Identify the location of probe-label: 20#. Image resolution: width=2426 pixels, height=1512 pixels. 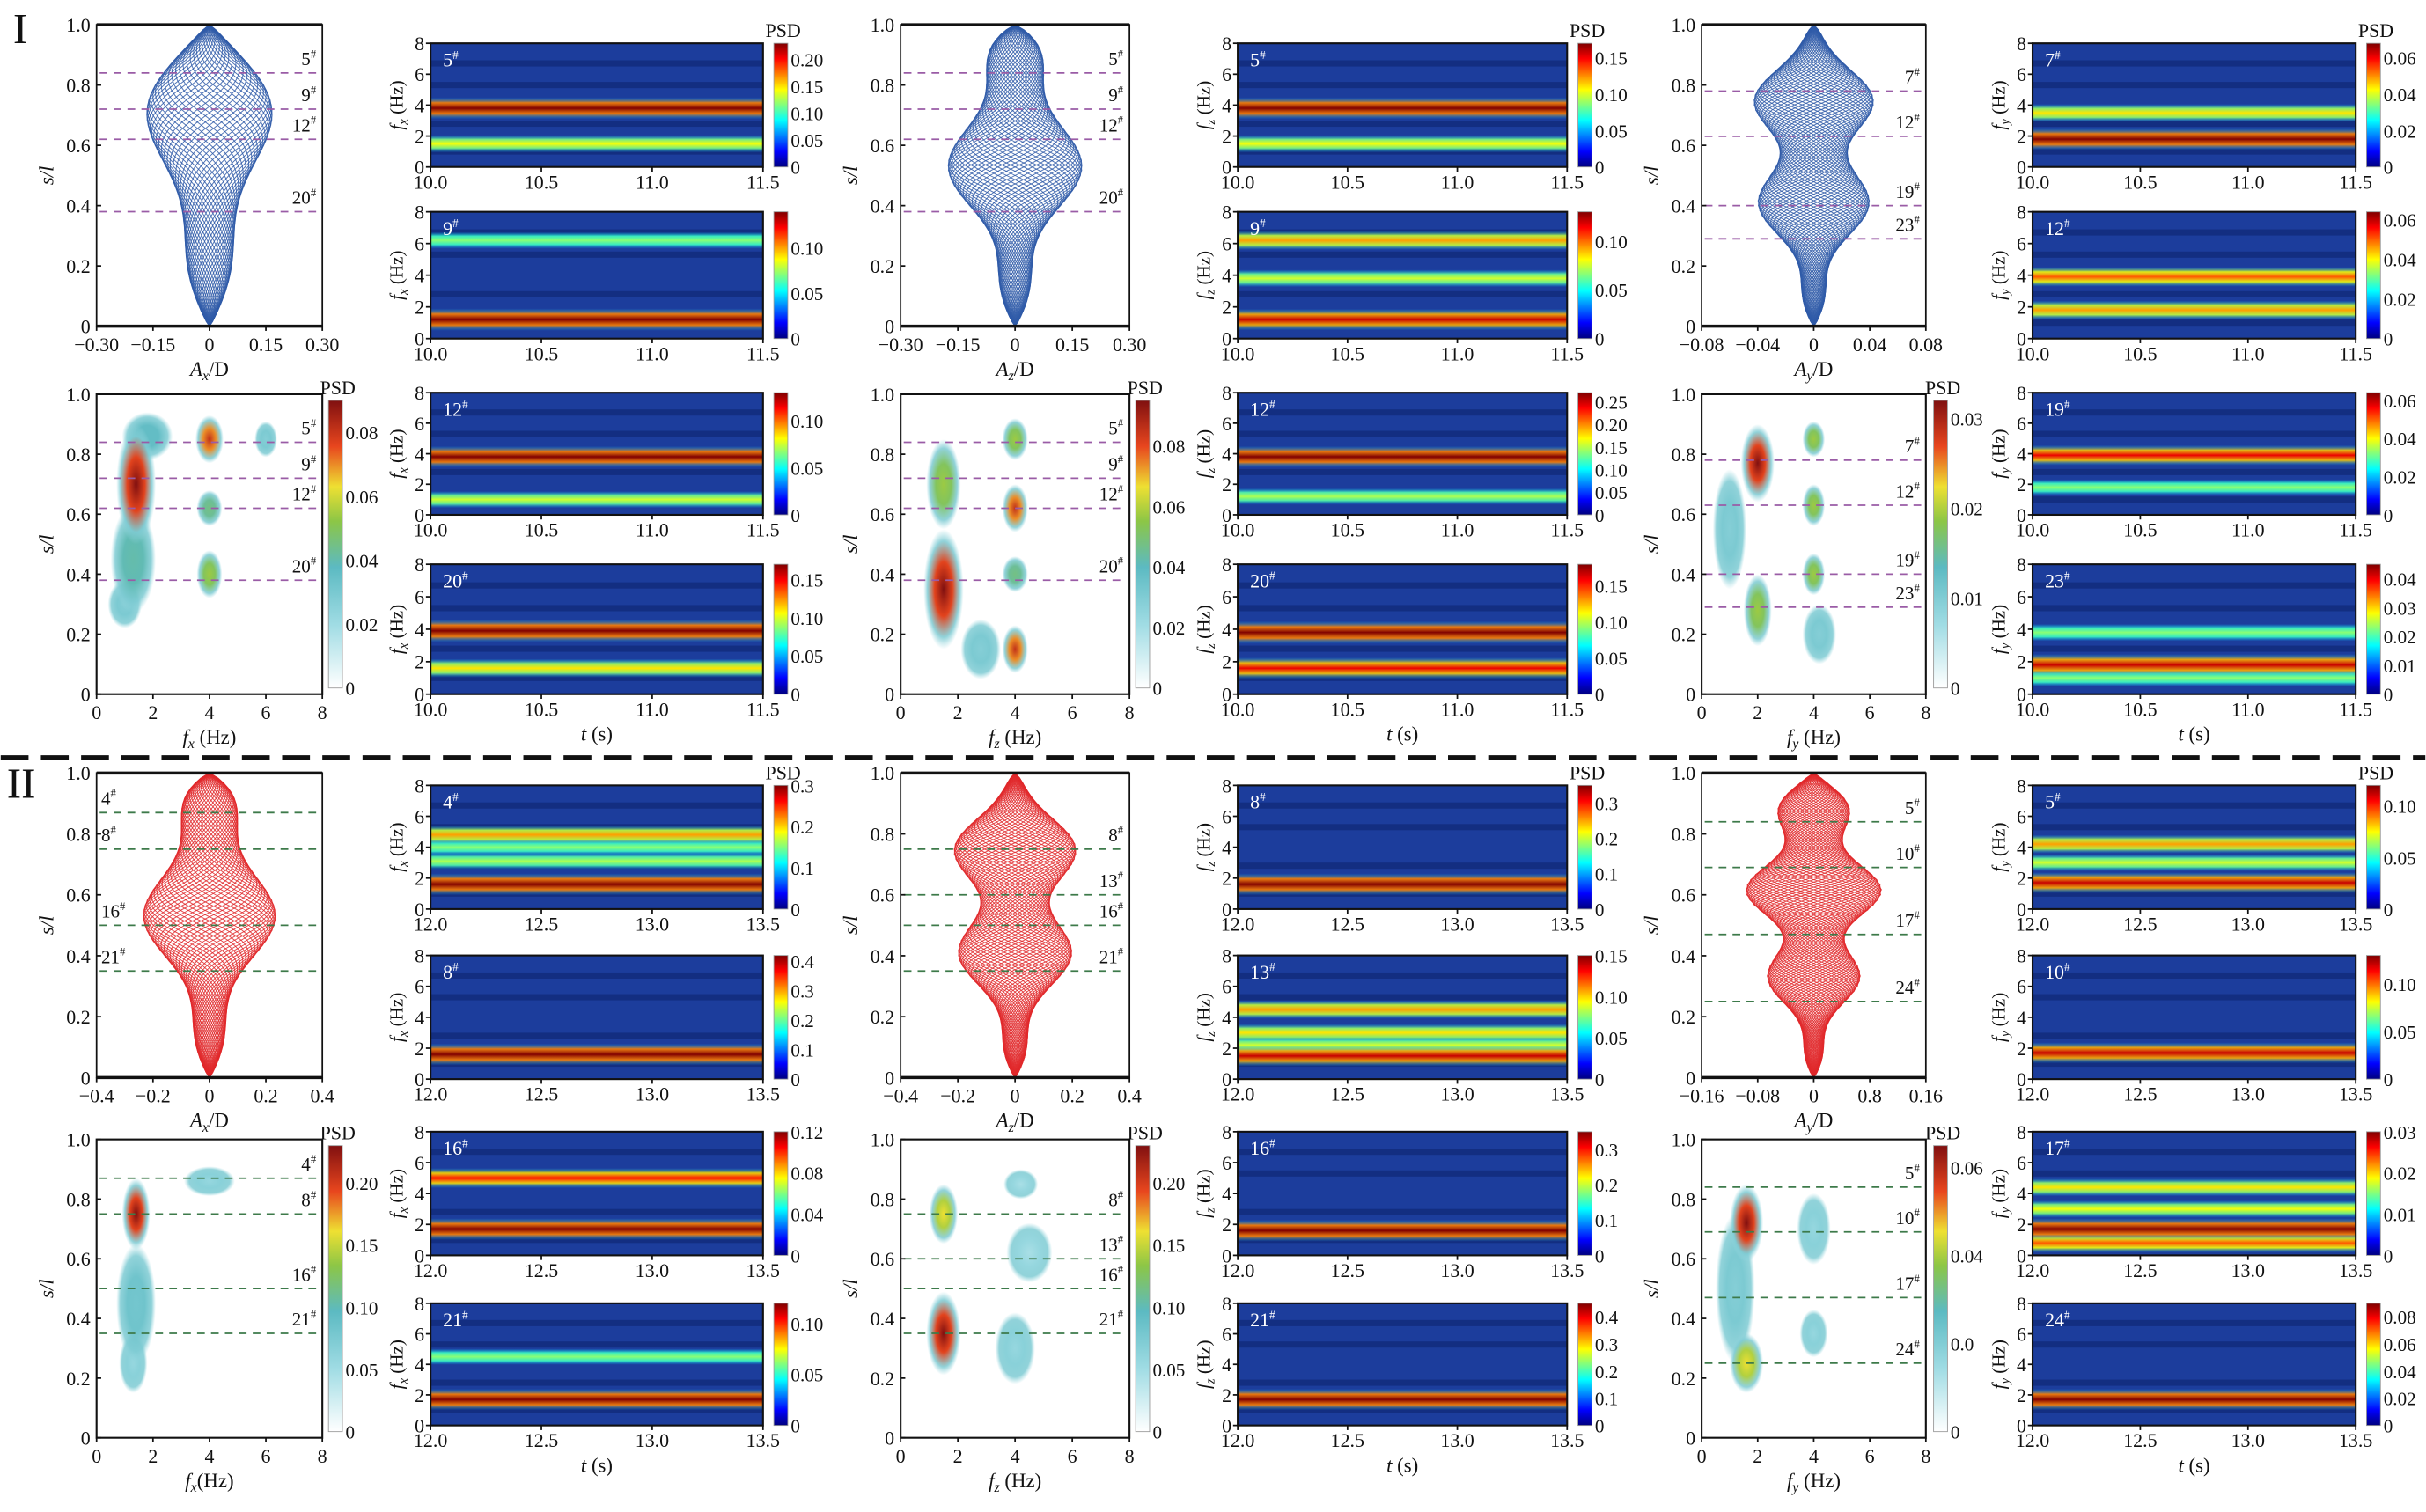
(455, 581).